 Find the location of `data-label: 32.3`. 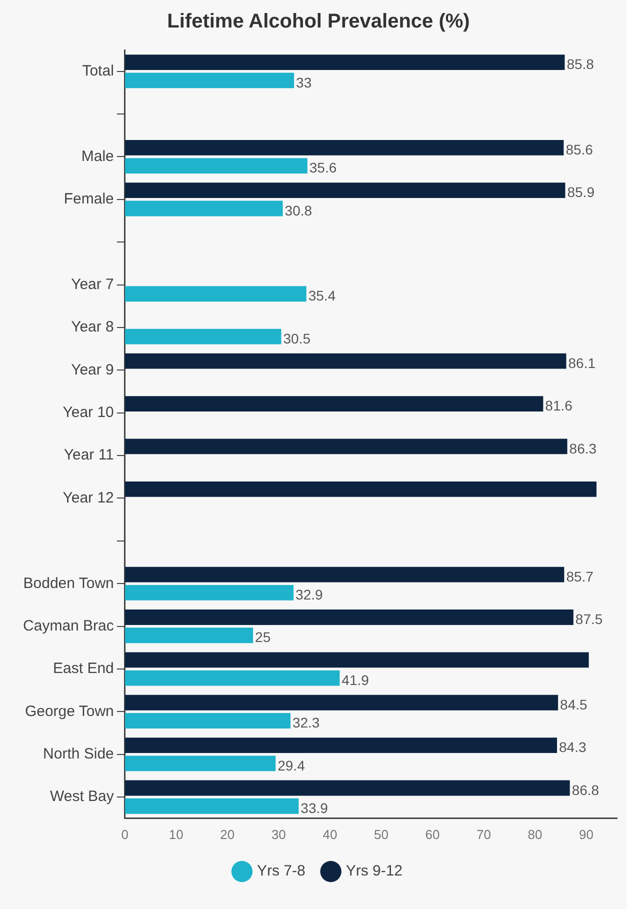

data-label: 32.3 is located at coordinates (306, 722).